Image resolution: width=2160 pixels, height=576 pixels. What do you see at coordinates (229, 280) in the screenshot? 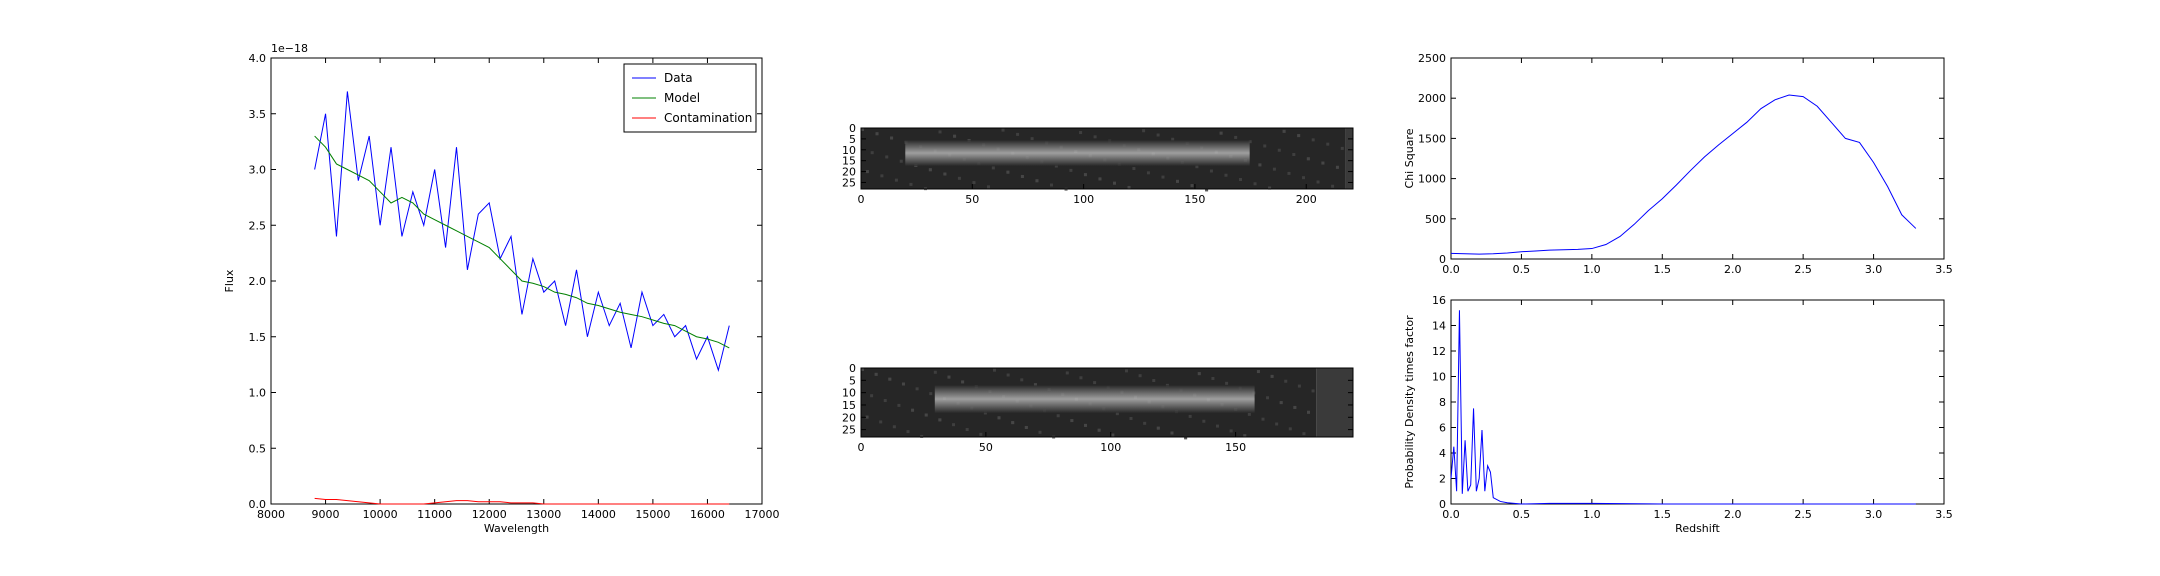
I see `y-axis-label: Flux` at bounding box center [229, 280].